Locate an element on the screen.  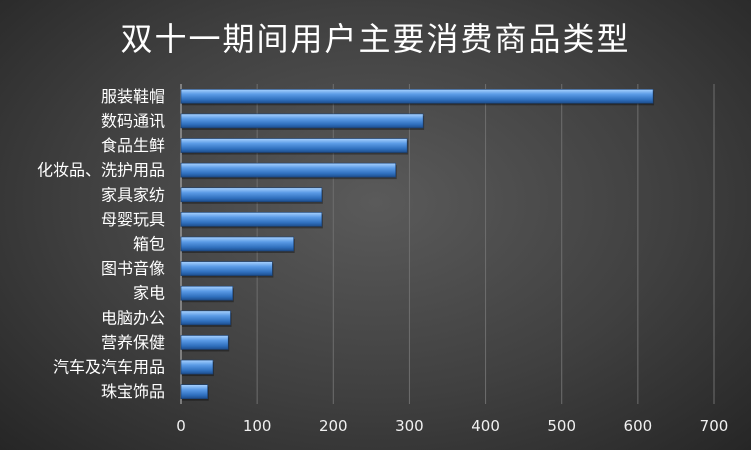
chart-title: 双十一期间用户主要消费商品类型 is located at coordinates (375, 39).